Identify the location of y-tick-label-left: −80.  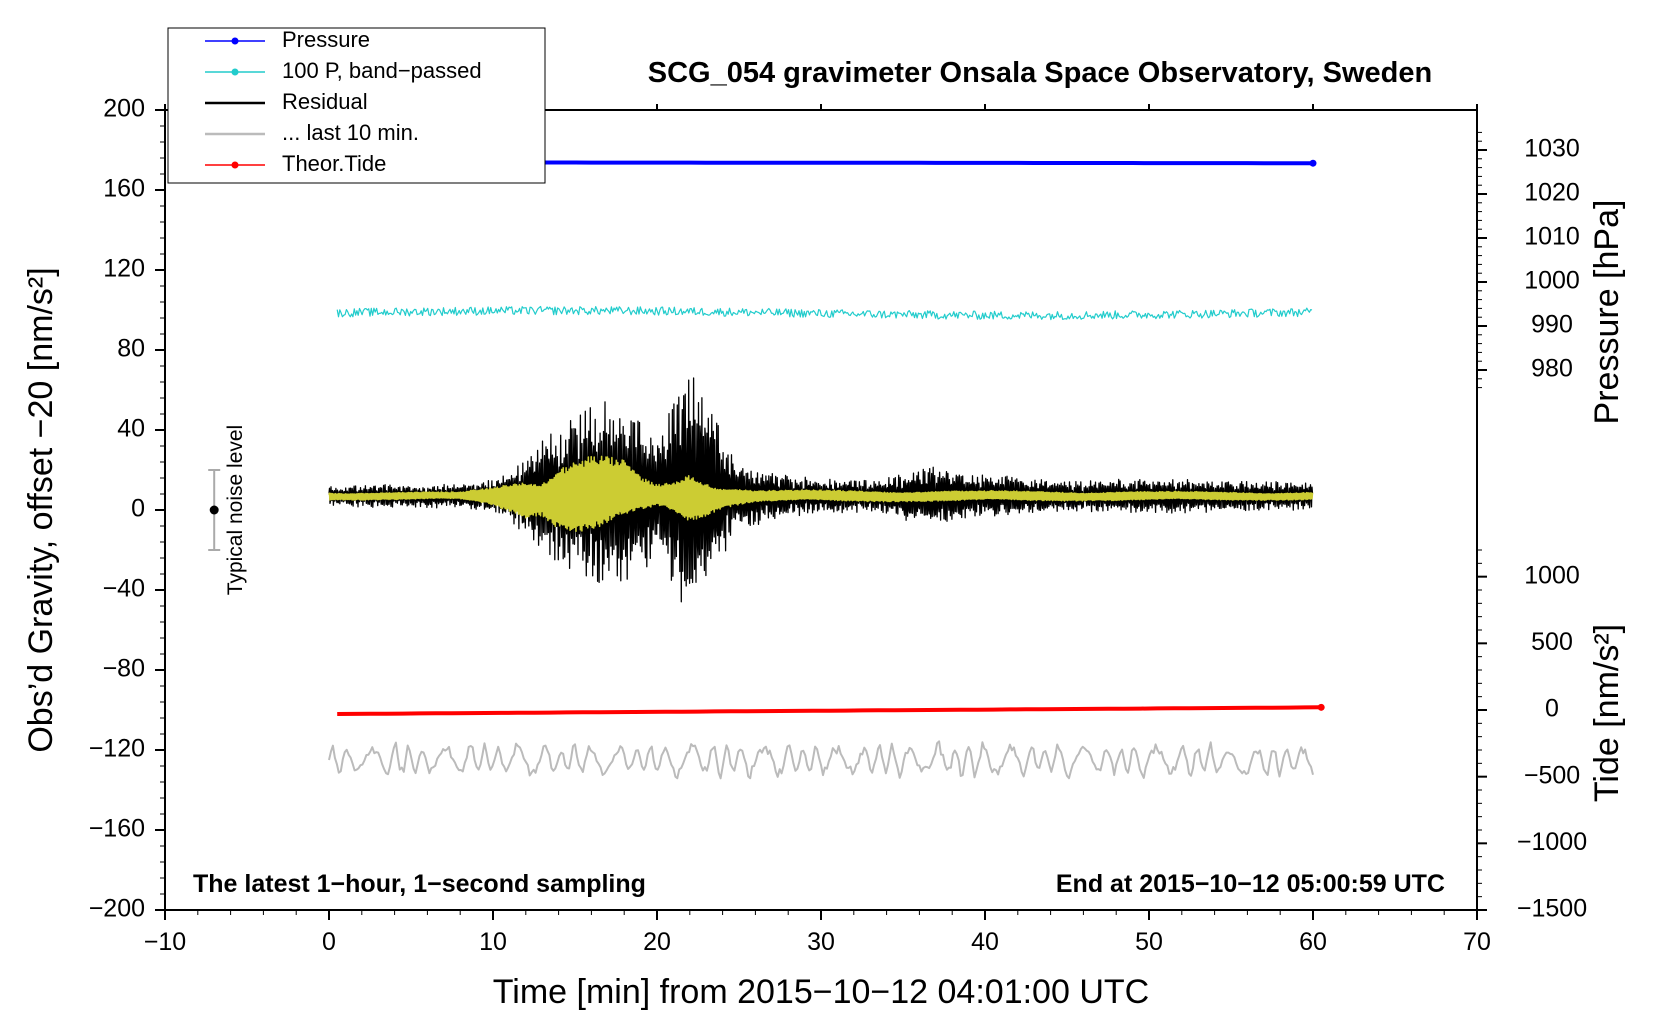
(124, 669).